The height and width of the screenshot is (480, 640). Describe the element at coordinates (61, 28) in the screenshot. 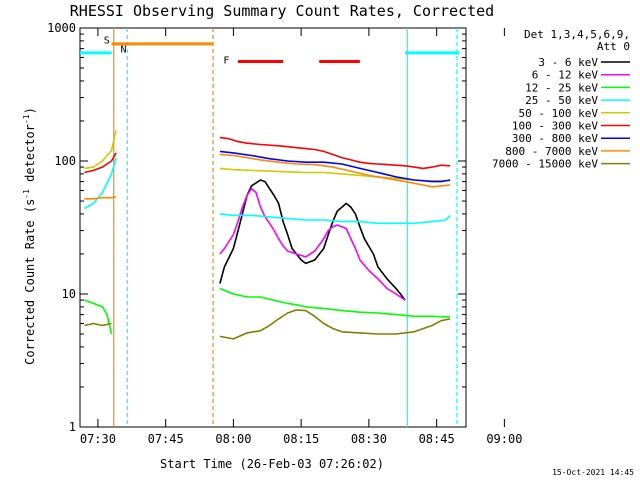

I see `y-tick-label: 1000` at that location.